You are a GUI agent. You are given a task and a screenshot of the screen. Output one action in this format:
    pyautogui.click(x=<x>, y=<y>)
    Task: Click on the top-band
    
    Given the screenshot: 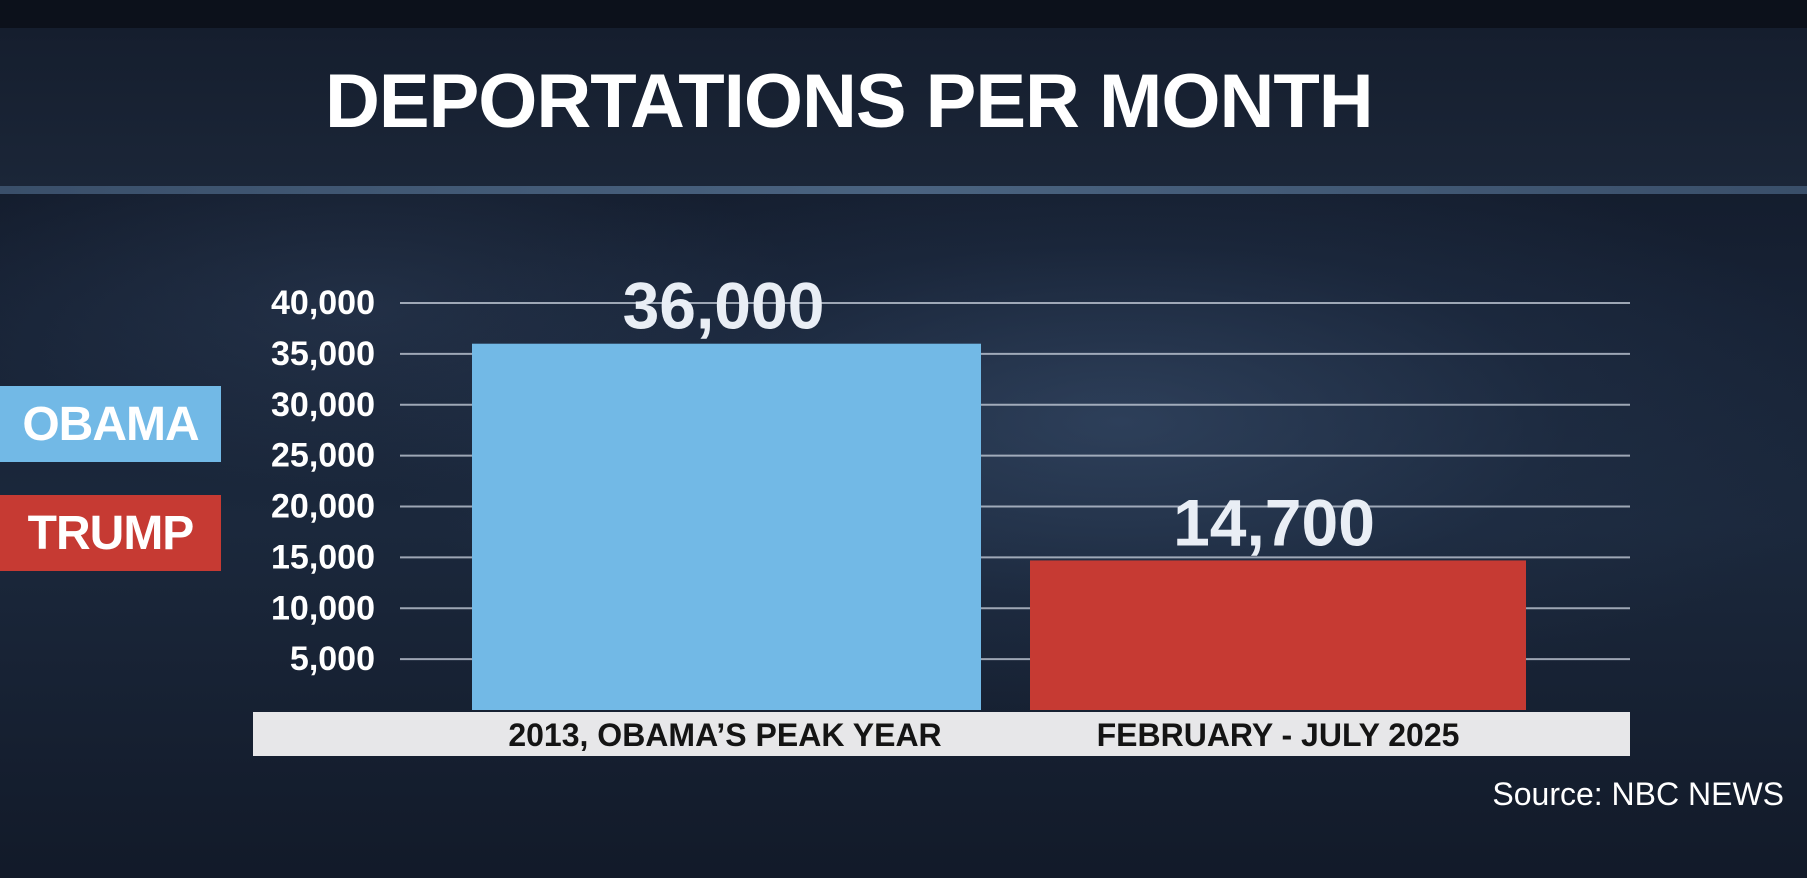 What is the action you would take?
    pyautogui.click(x=903, y=14)
    